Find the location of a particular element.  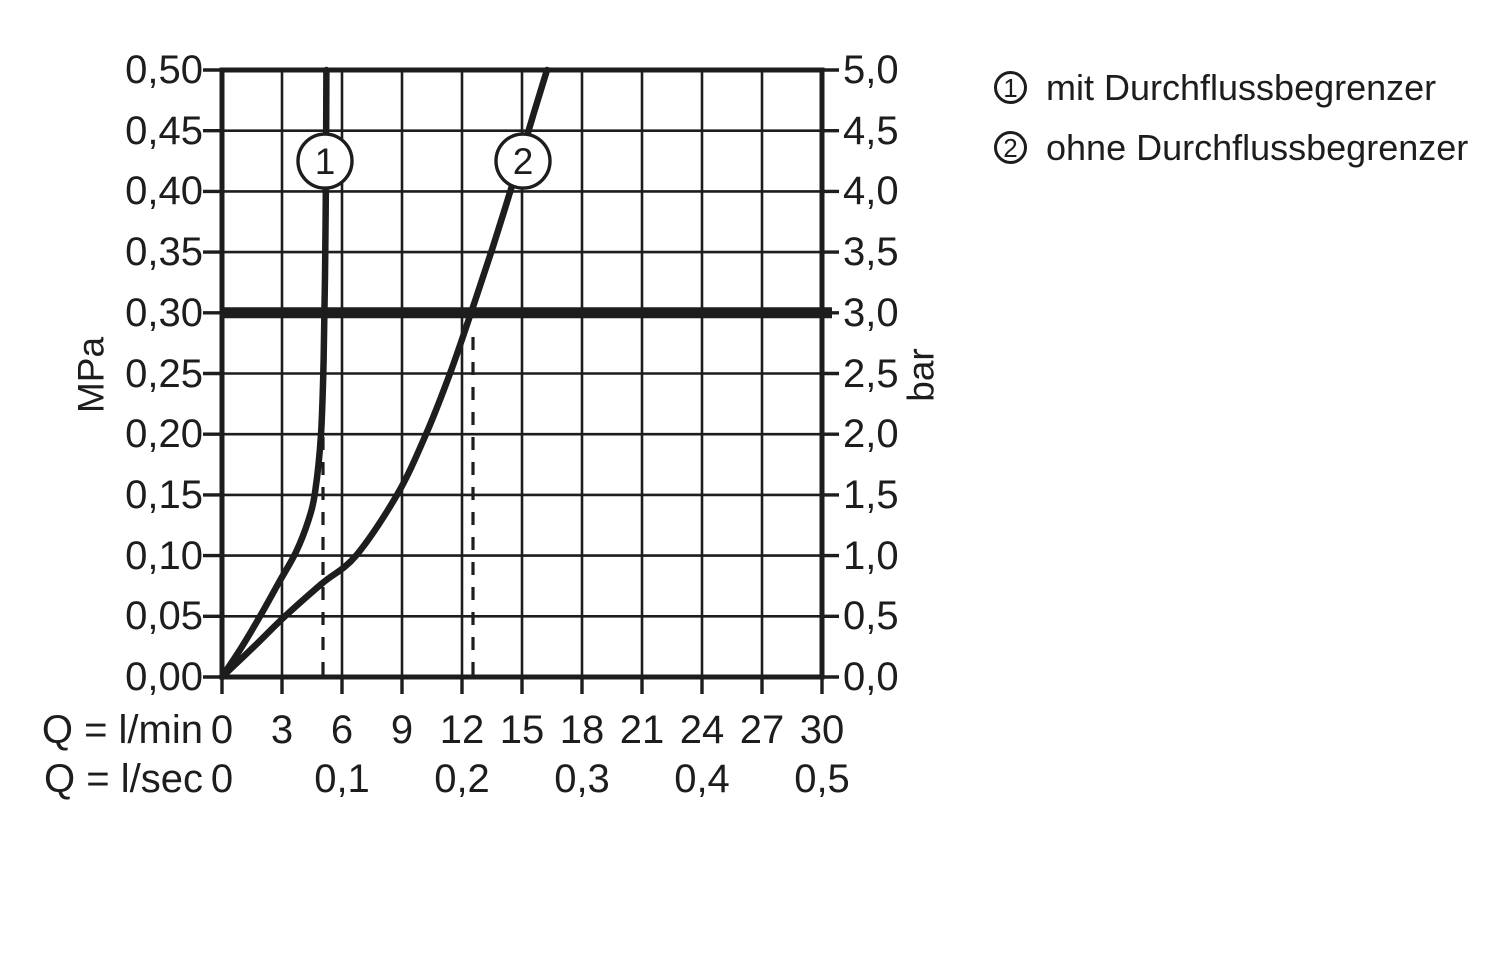

legend-item-2: 2 ohne Durchflussbegrenzer is located at coordinates (1231, 147).